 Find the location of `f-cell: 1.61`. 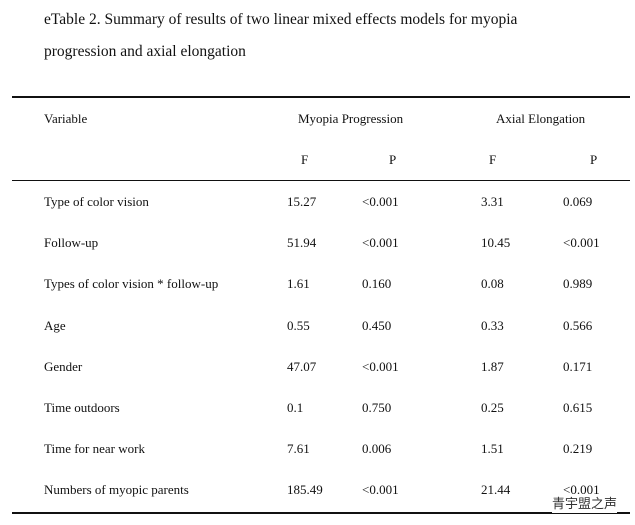

f-cell: 1.61 is located at coordinates (298, 284).